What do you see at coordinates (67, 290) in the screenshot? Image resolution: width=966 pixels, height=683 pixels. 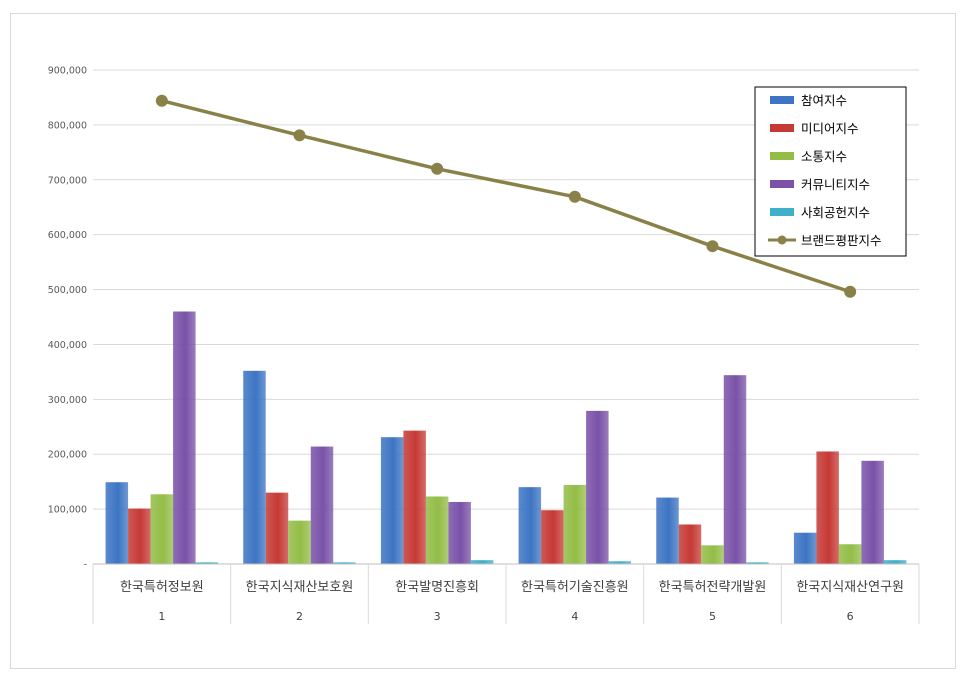 I see `y-tick-label: 500,000` at bounding box center [67, 290].